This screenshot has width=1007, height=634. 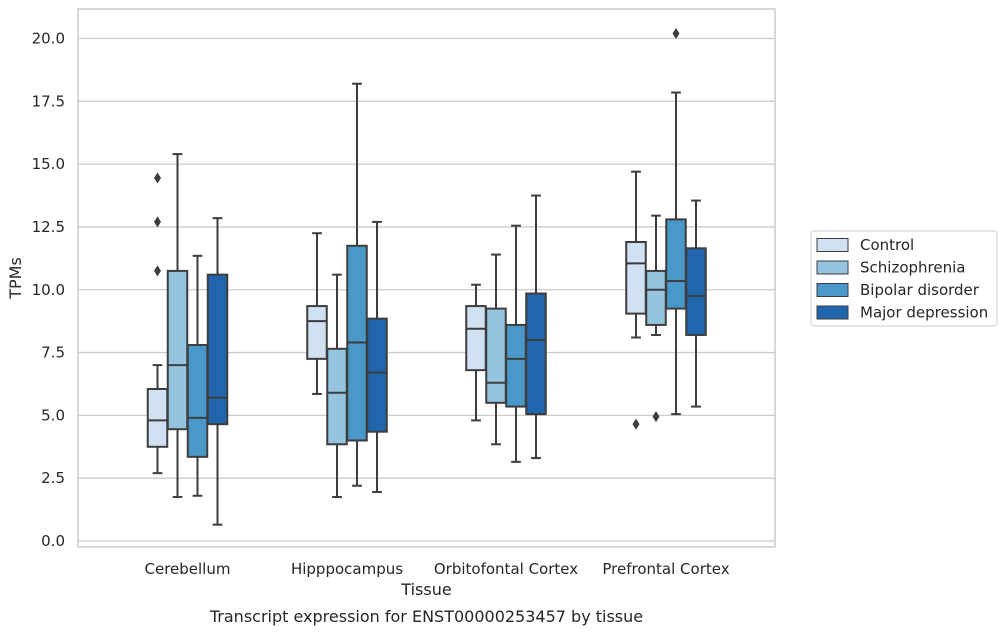 I want to click on x-axis-label: Tissue, so click(x=425, y=589).